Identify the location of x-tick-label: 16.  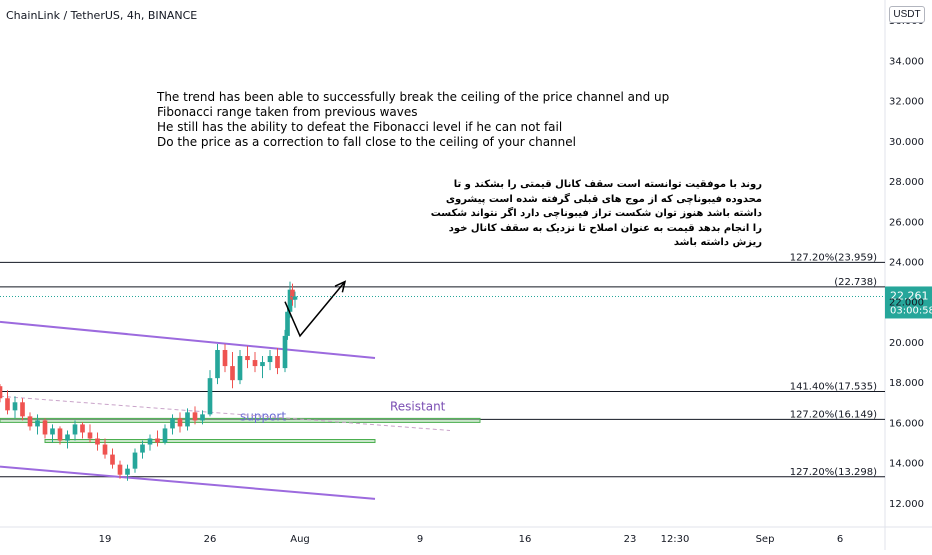
(525, 539).